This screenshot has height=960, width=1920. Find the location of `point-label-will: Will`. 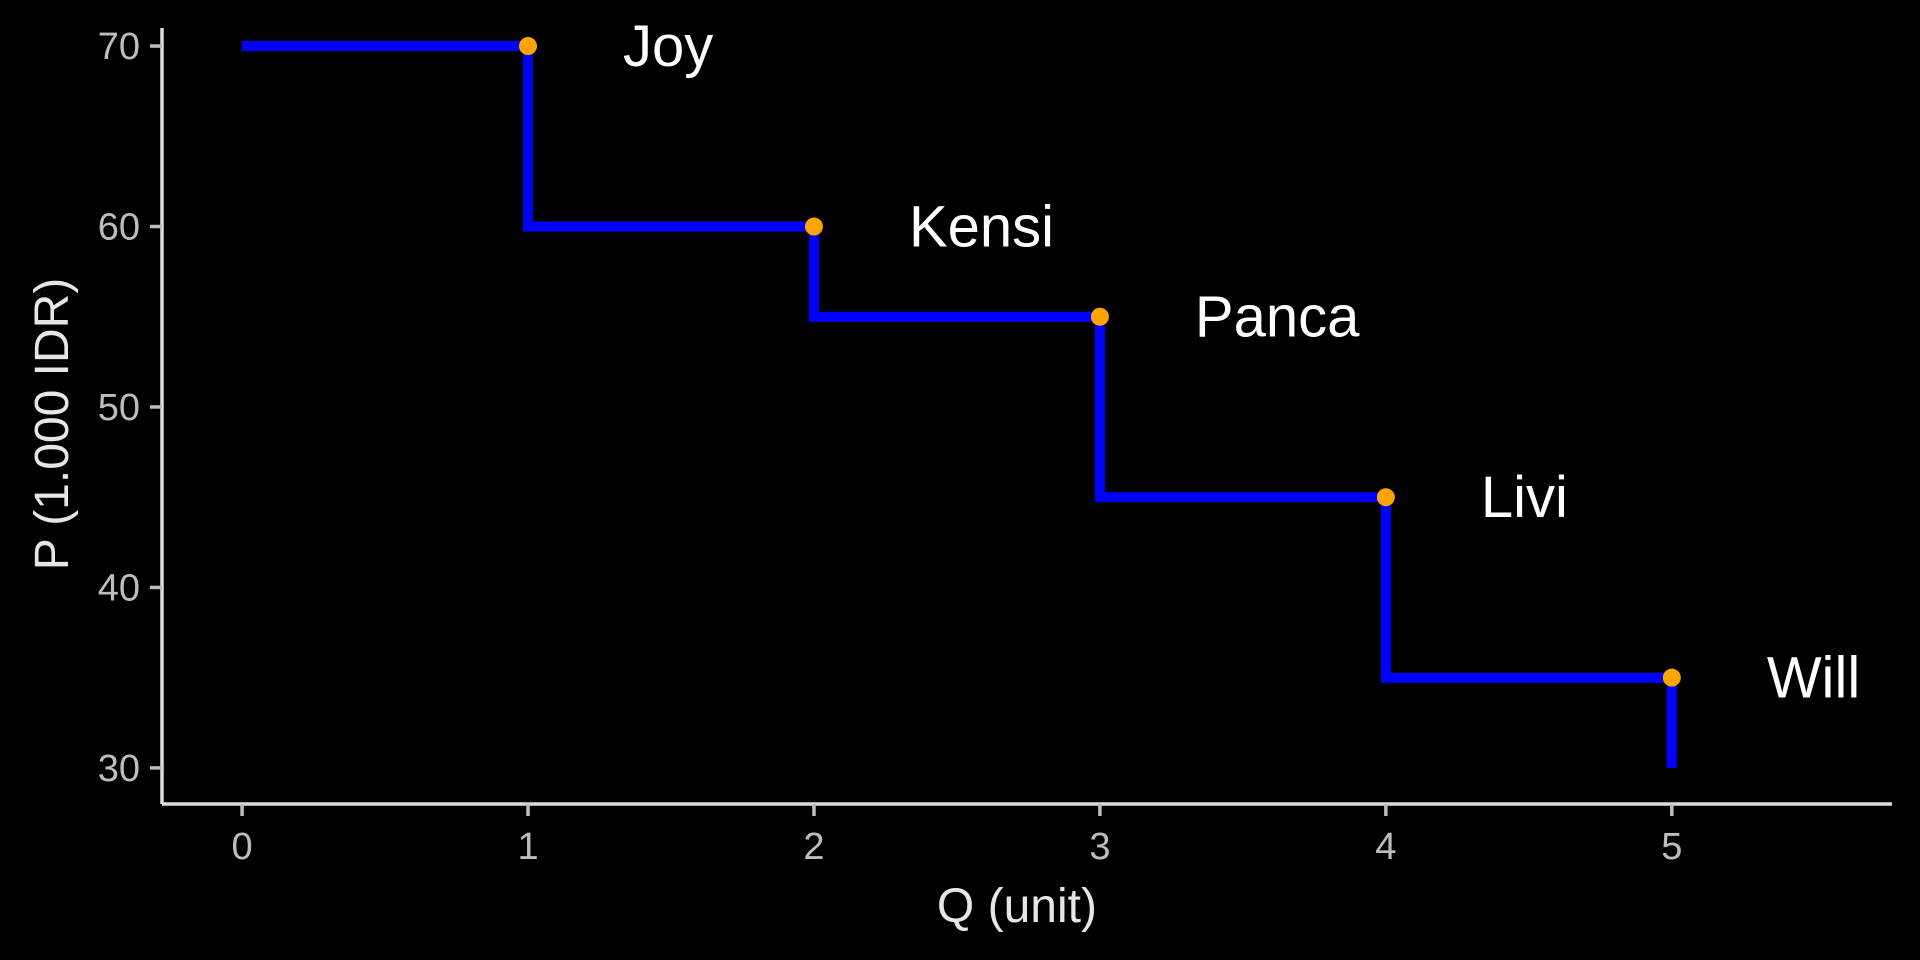

point-label-will: Will is located at coordinates (1813, 678).